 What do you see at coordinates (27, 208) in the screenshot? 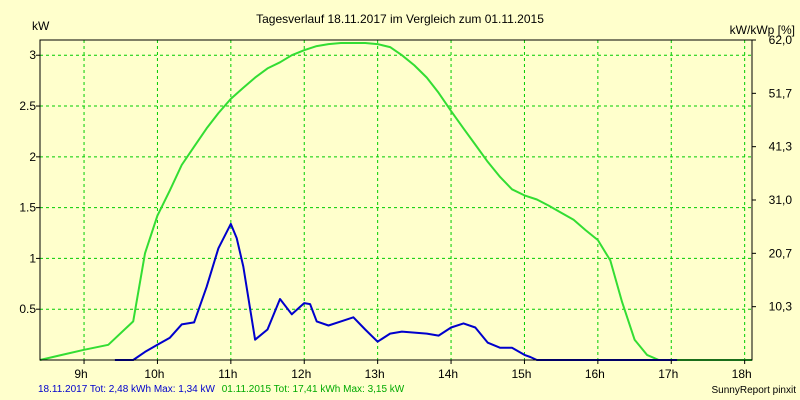
I see `y-tick-label-left: 1.5` at bounding box center [27, 208].